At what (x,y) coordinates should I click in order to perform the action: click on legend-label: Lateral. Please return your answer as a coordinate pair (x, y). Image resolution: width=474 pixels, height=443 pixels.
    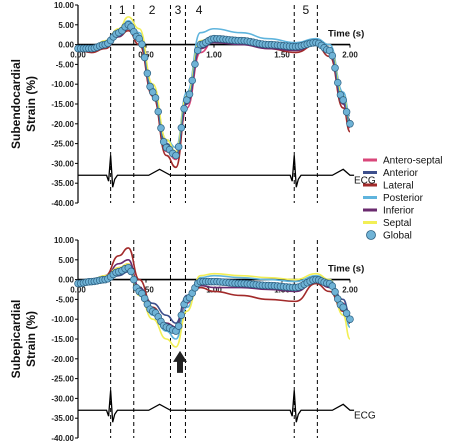
    Looking at the image, I should click on (398, 186).